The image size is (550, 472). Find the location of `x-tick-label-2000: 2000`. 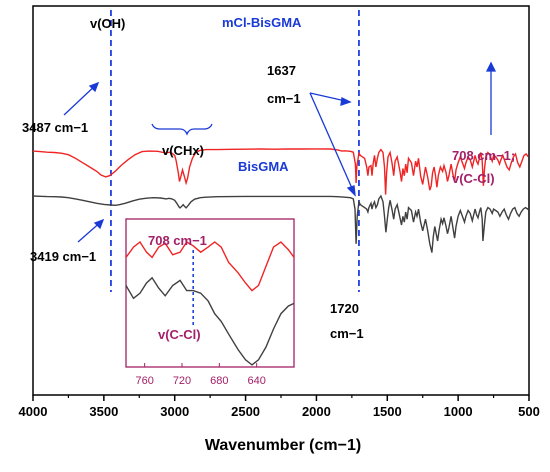

x-tick-label-2000: 2000 is located at coordinates (316, 411).